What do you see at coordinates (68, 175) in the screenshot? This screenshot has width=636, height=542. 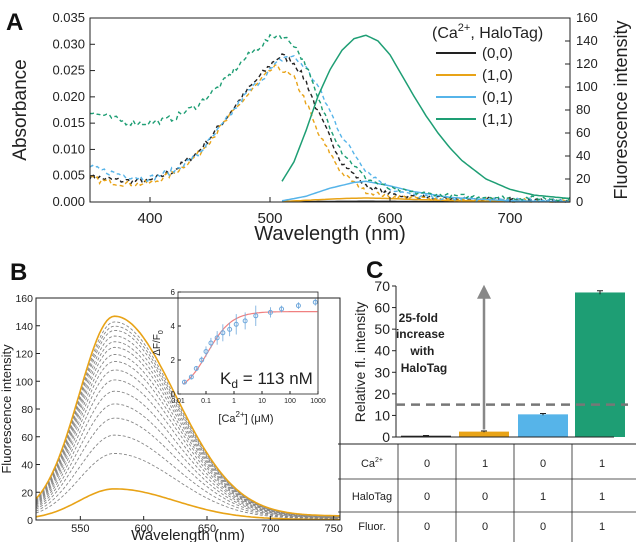 I see `a-yleft-label-1: 0.005` at bounding box center [68, 175].